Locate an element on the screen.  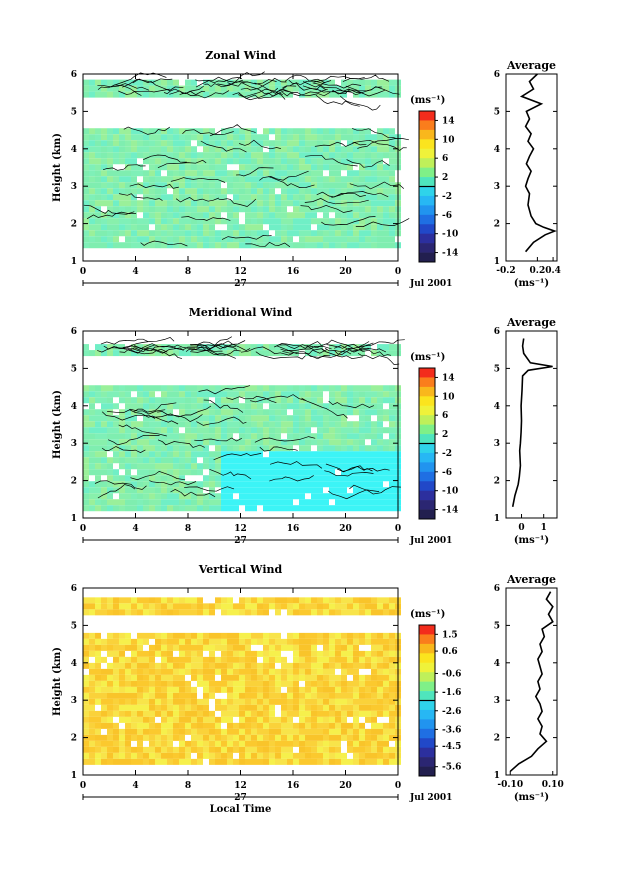
profile-y-tick-label: 6 is located at coordinates (497, 75).